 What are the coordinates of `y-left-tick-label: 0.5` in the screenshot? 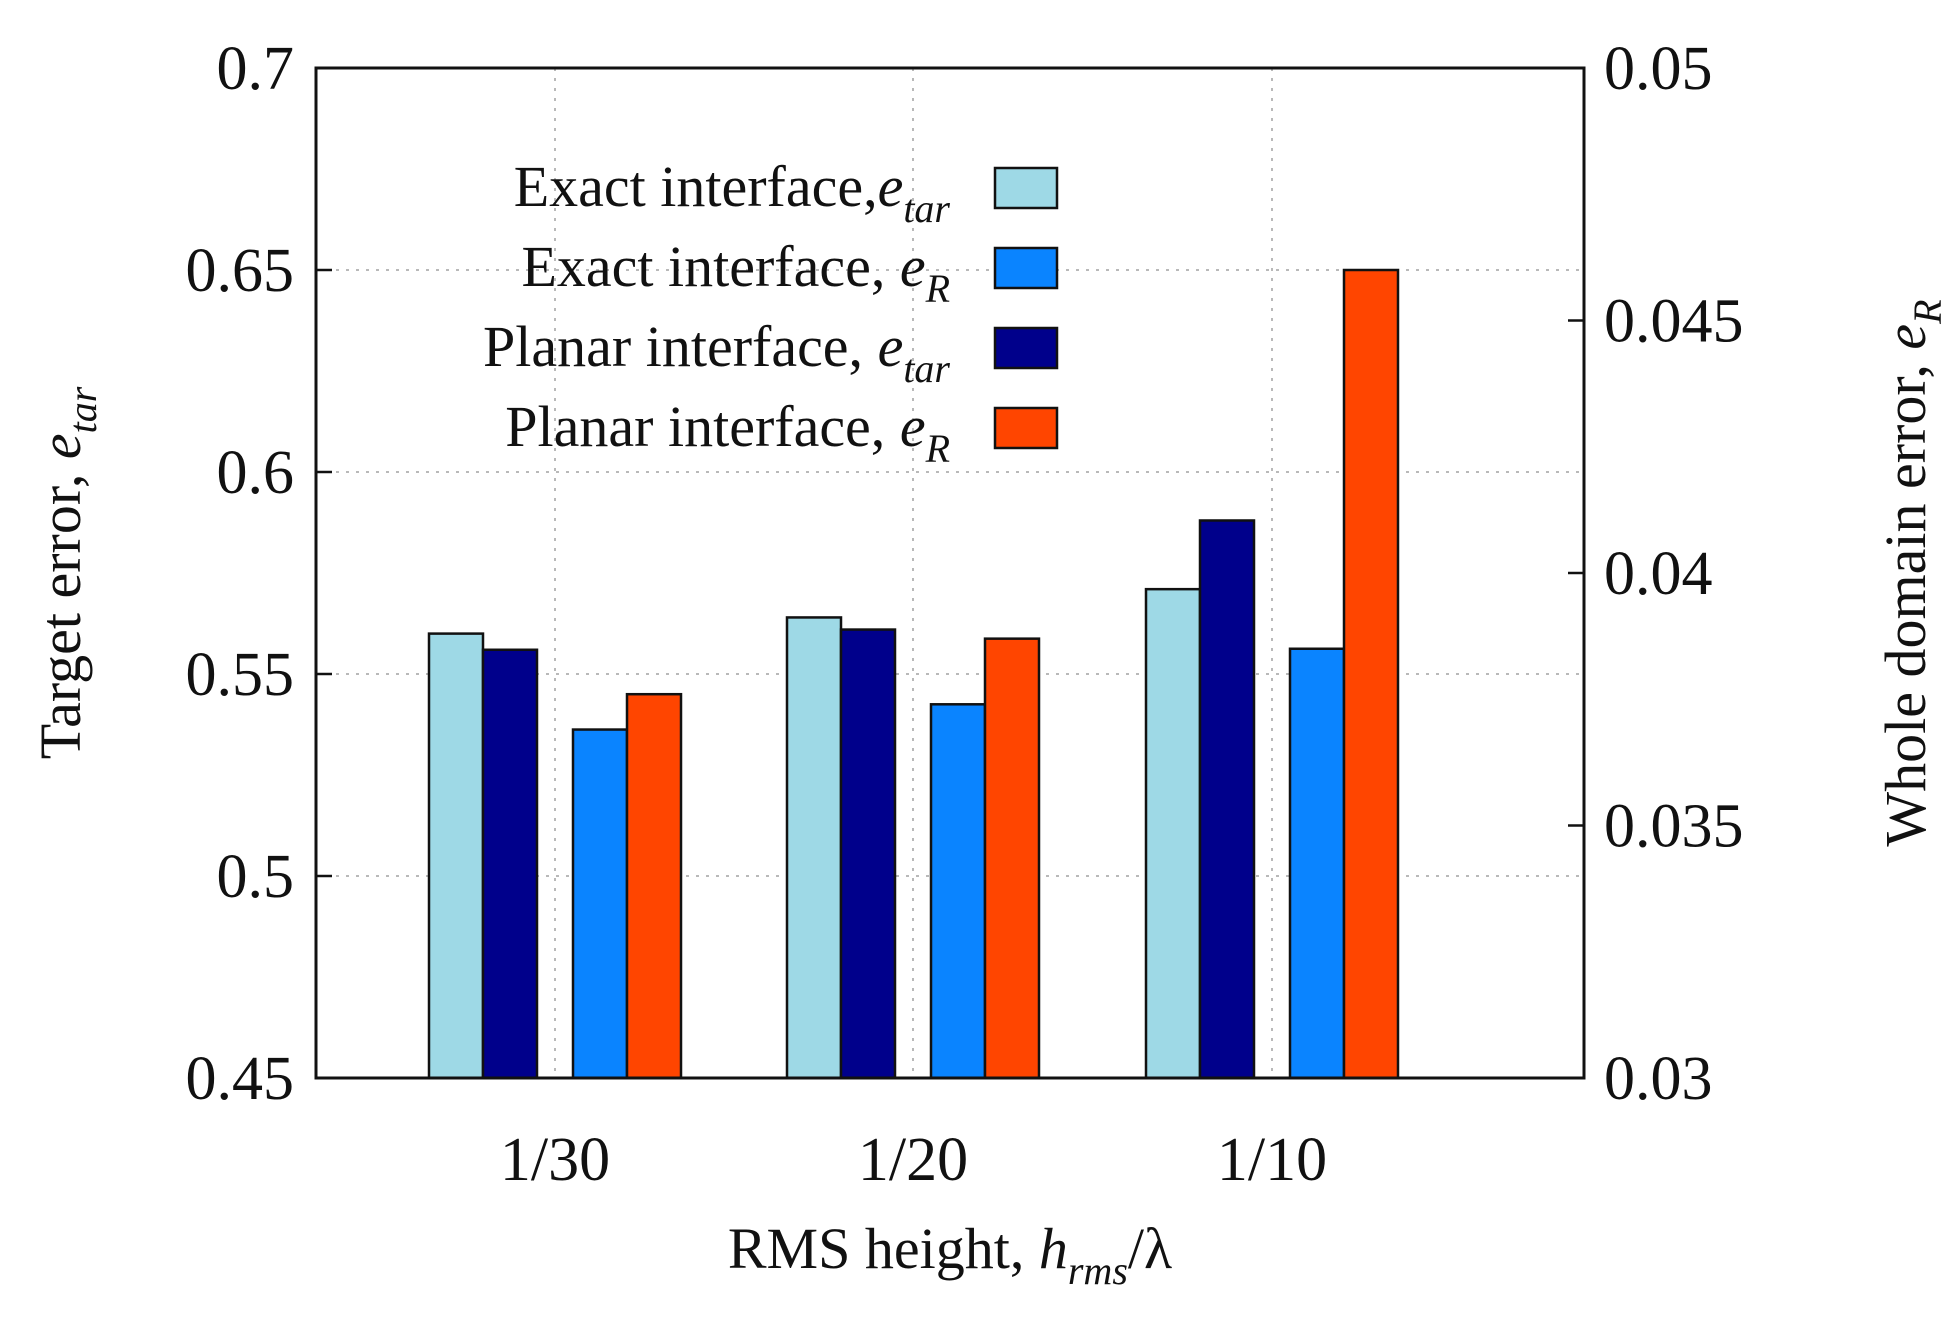 It's located at (256, 877).